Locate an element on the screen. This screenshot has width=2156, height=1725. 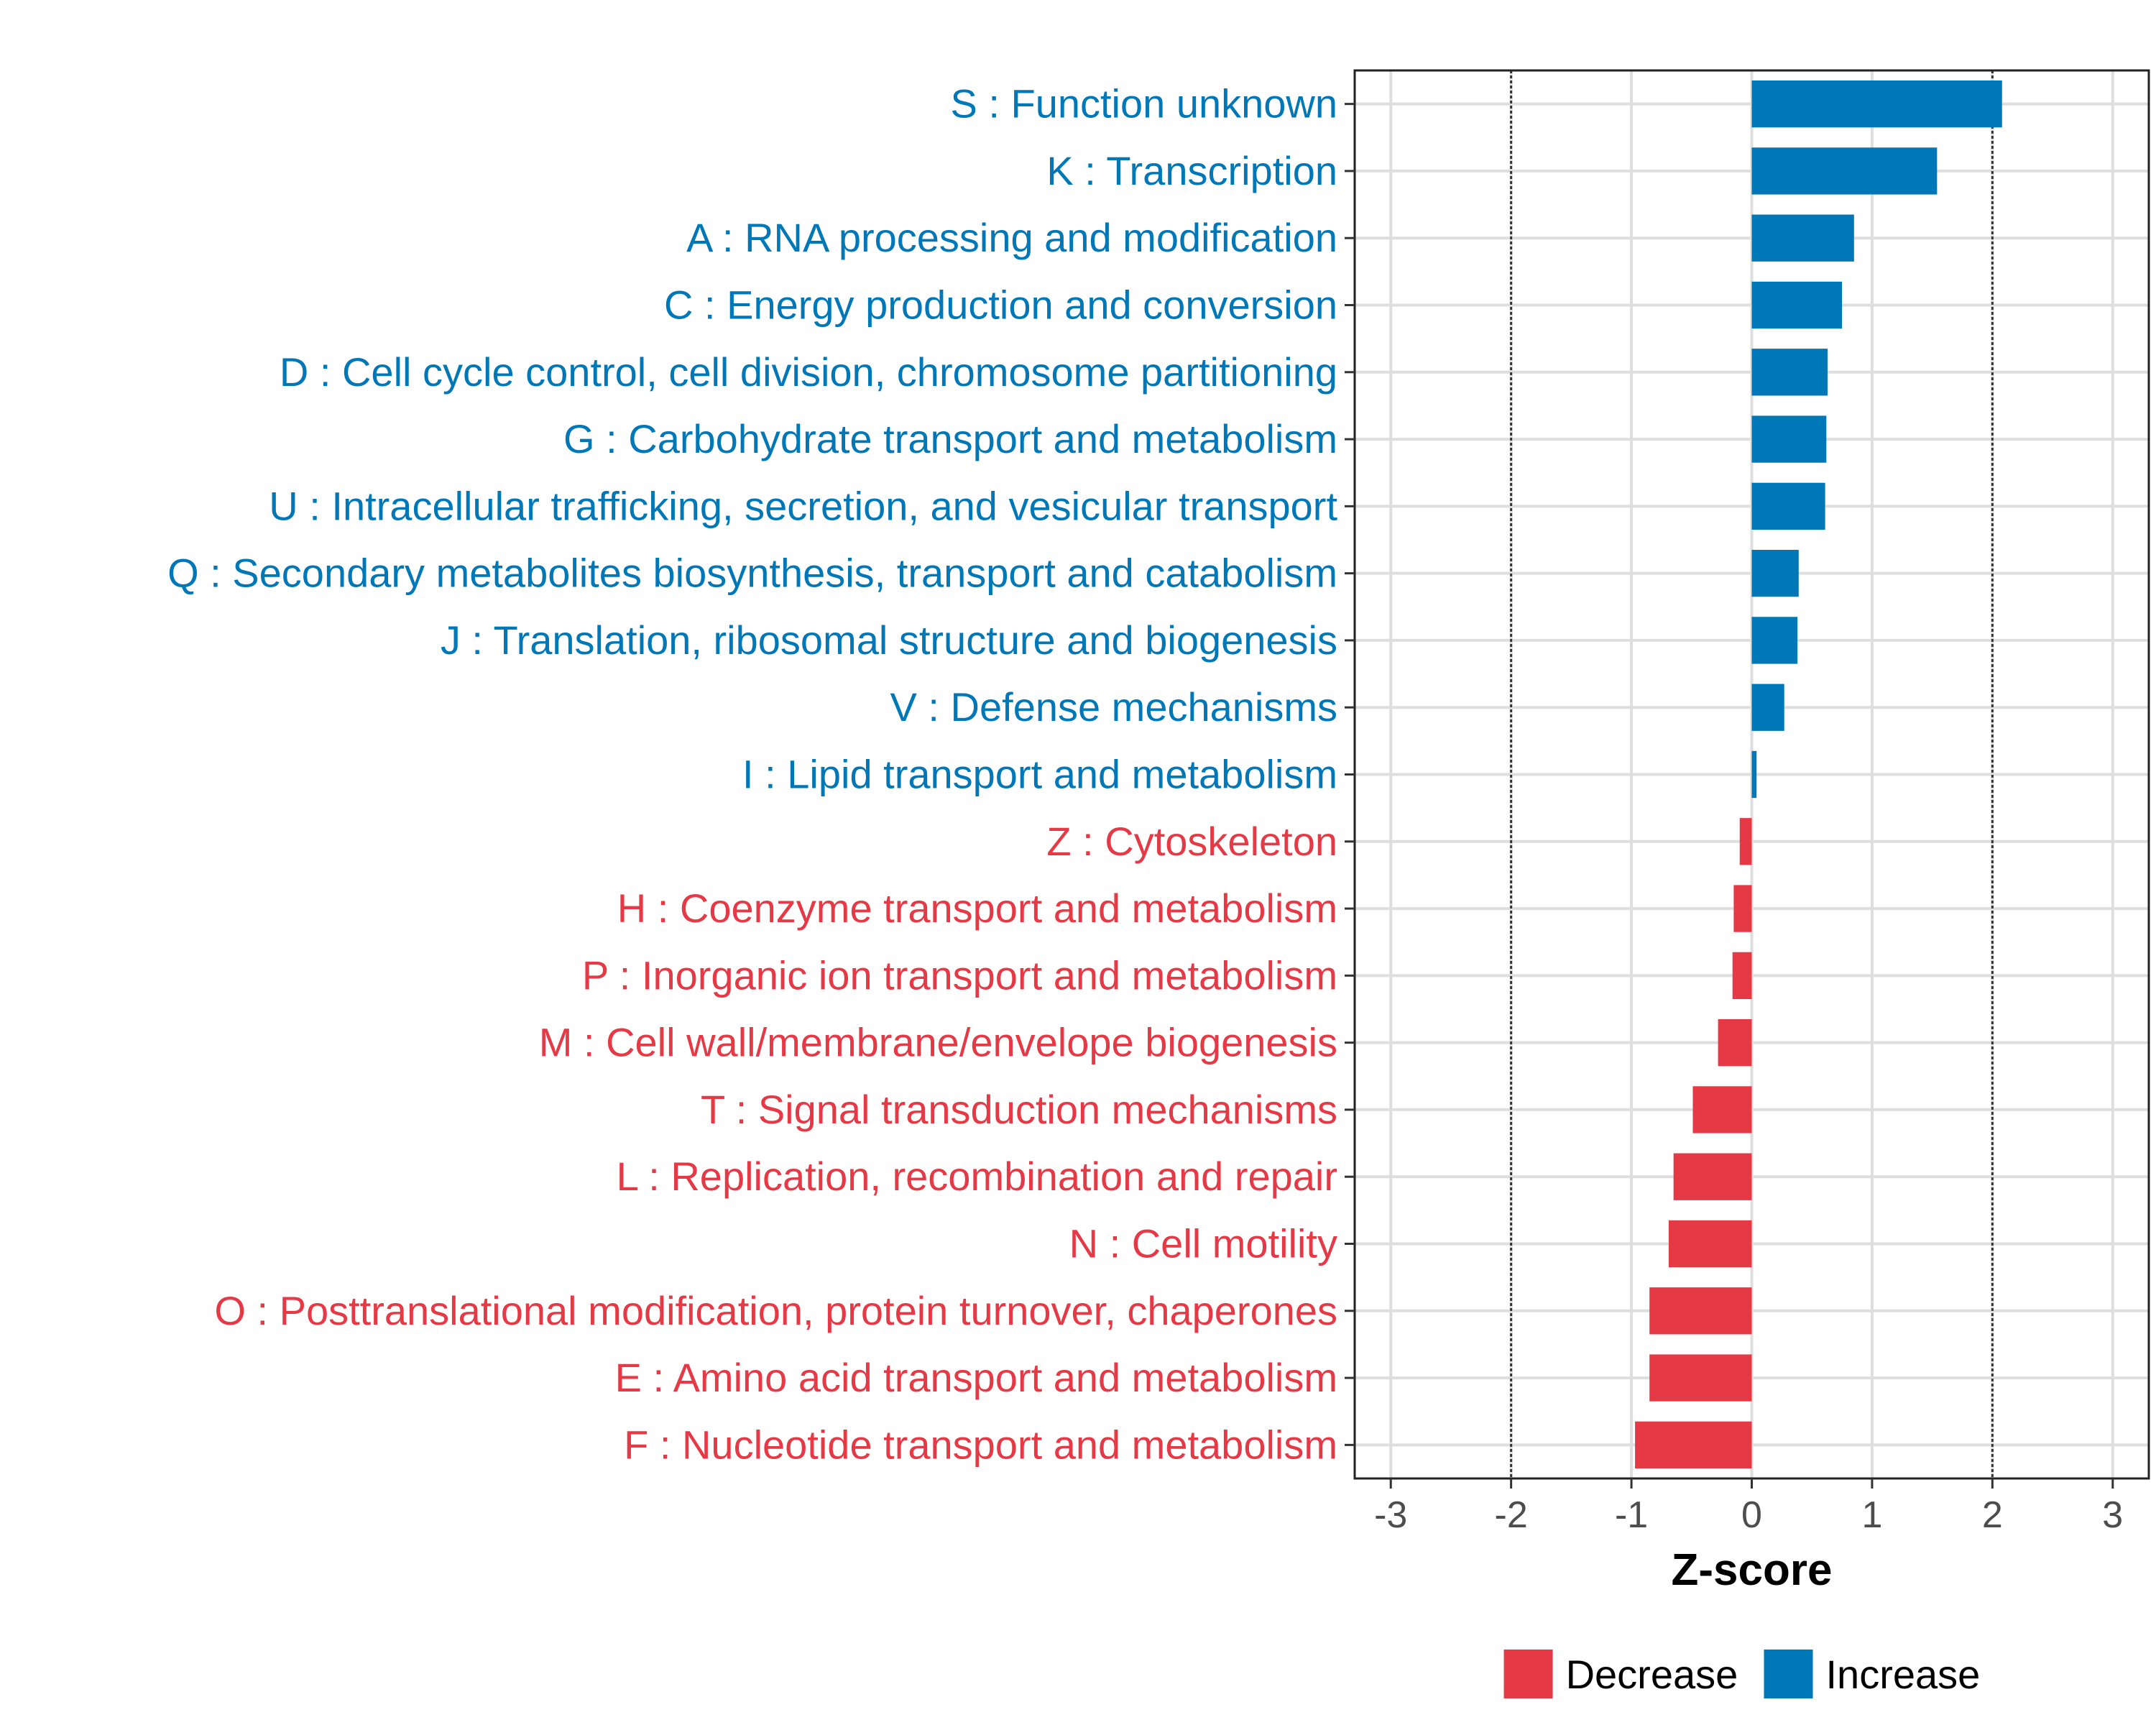
legend-label: Increase is located at coordinates (1904, 1674).